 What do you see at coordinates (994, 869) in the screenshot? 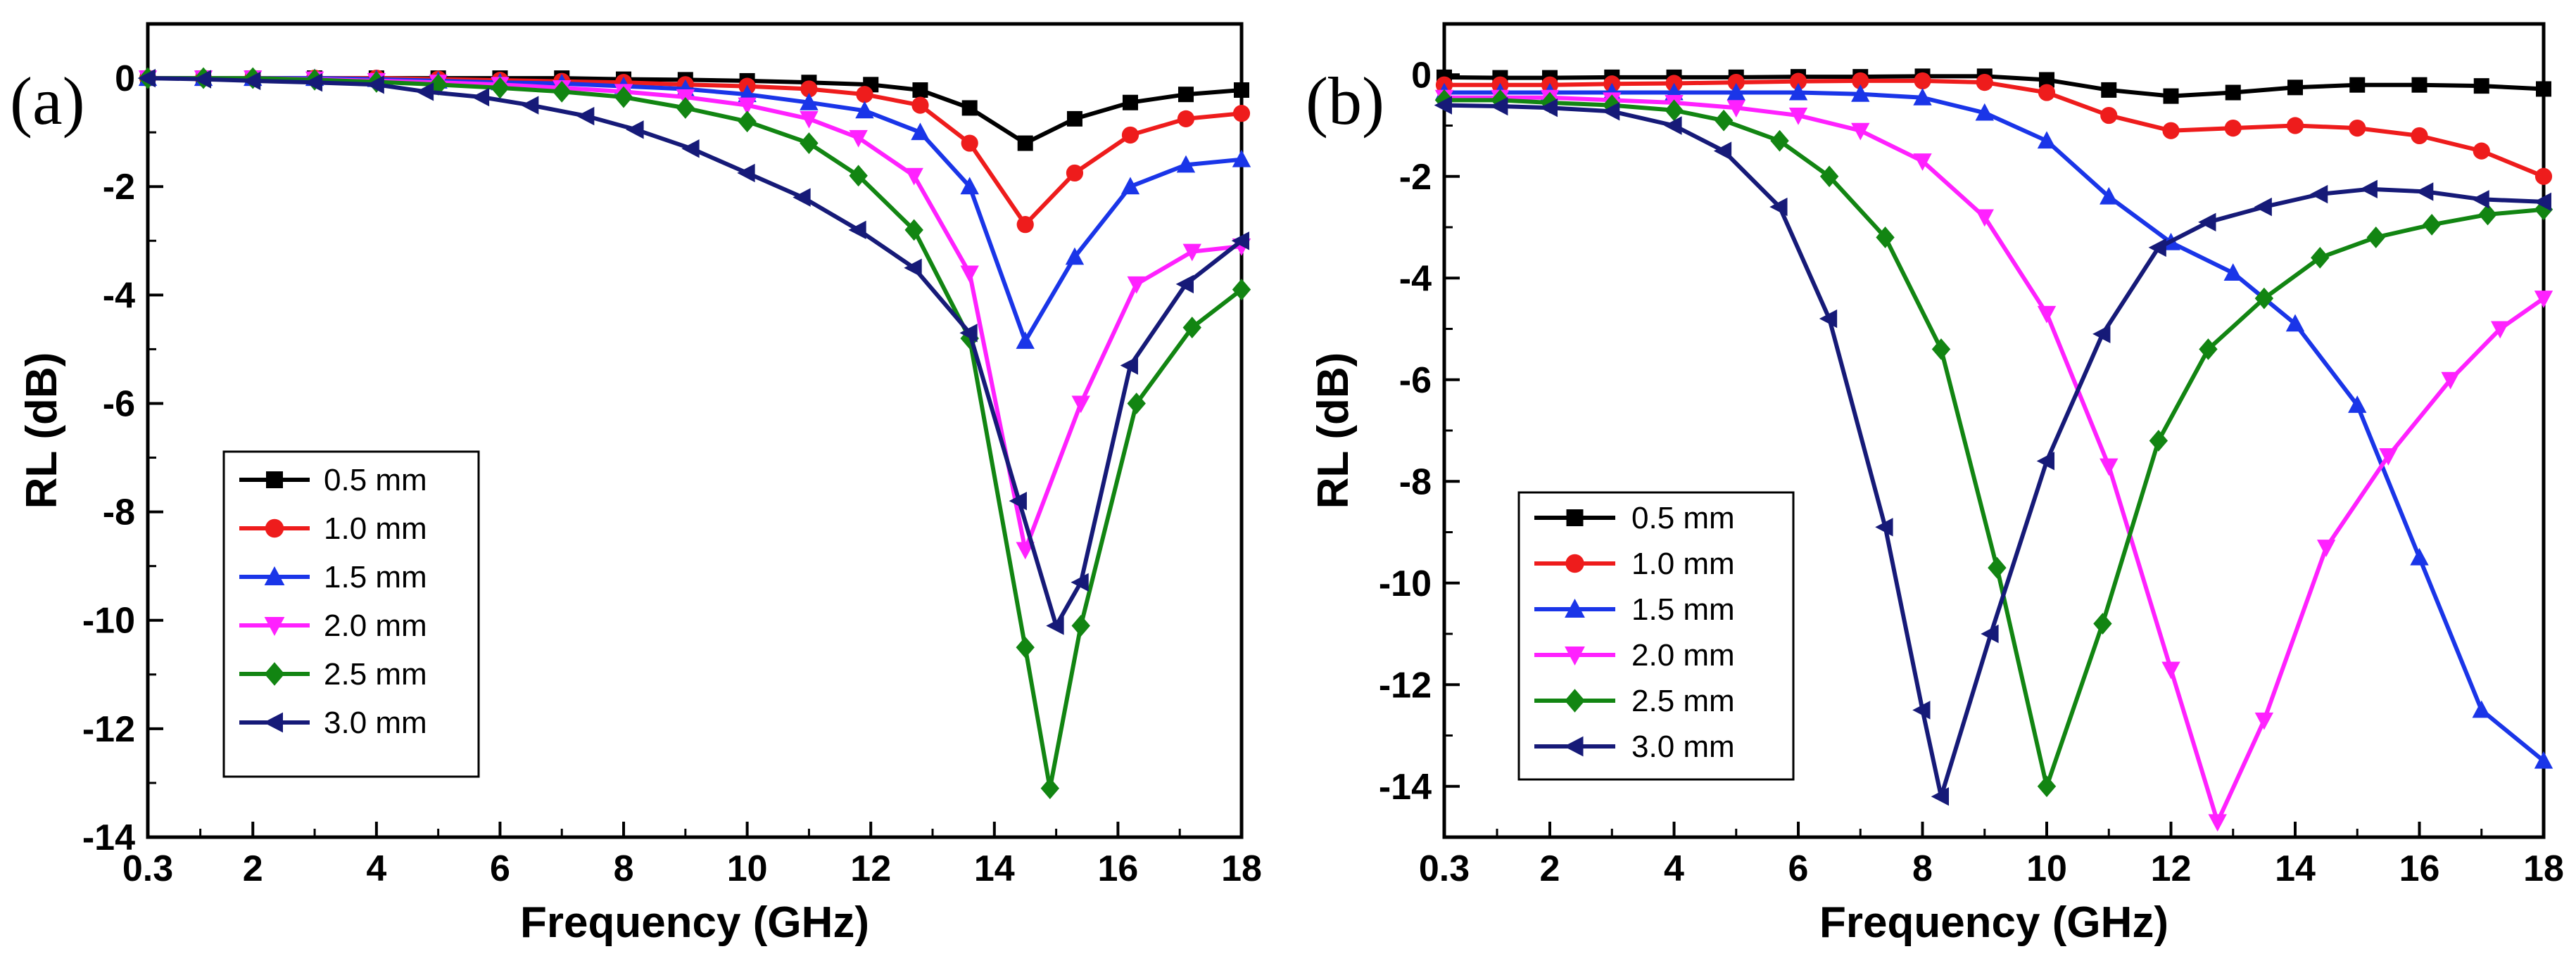
I see `panel-a-x-tick-label: 14` at bounding box center [994, 869].